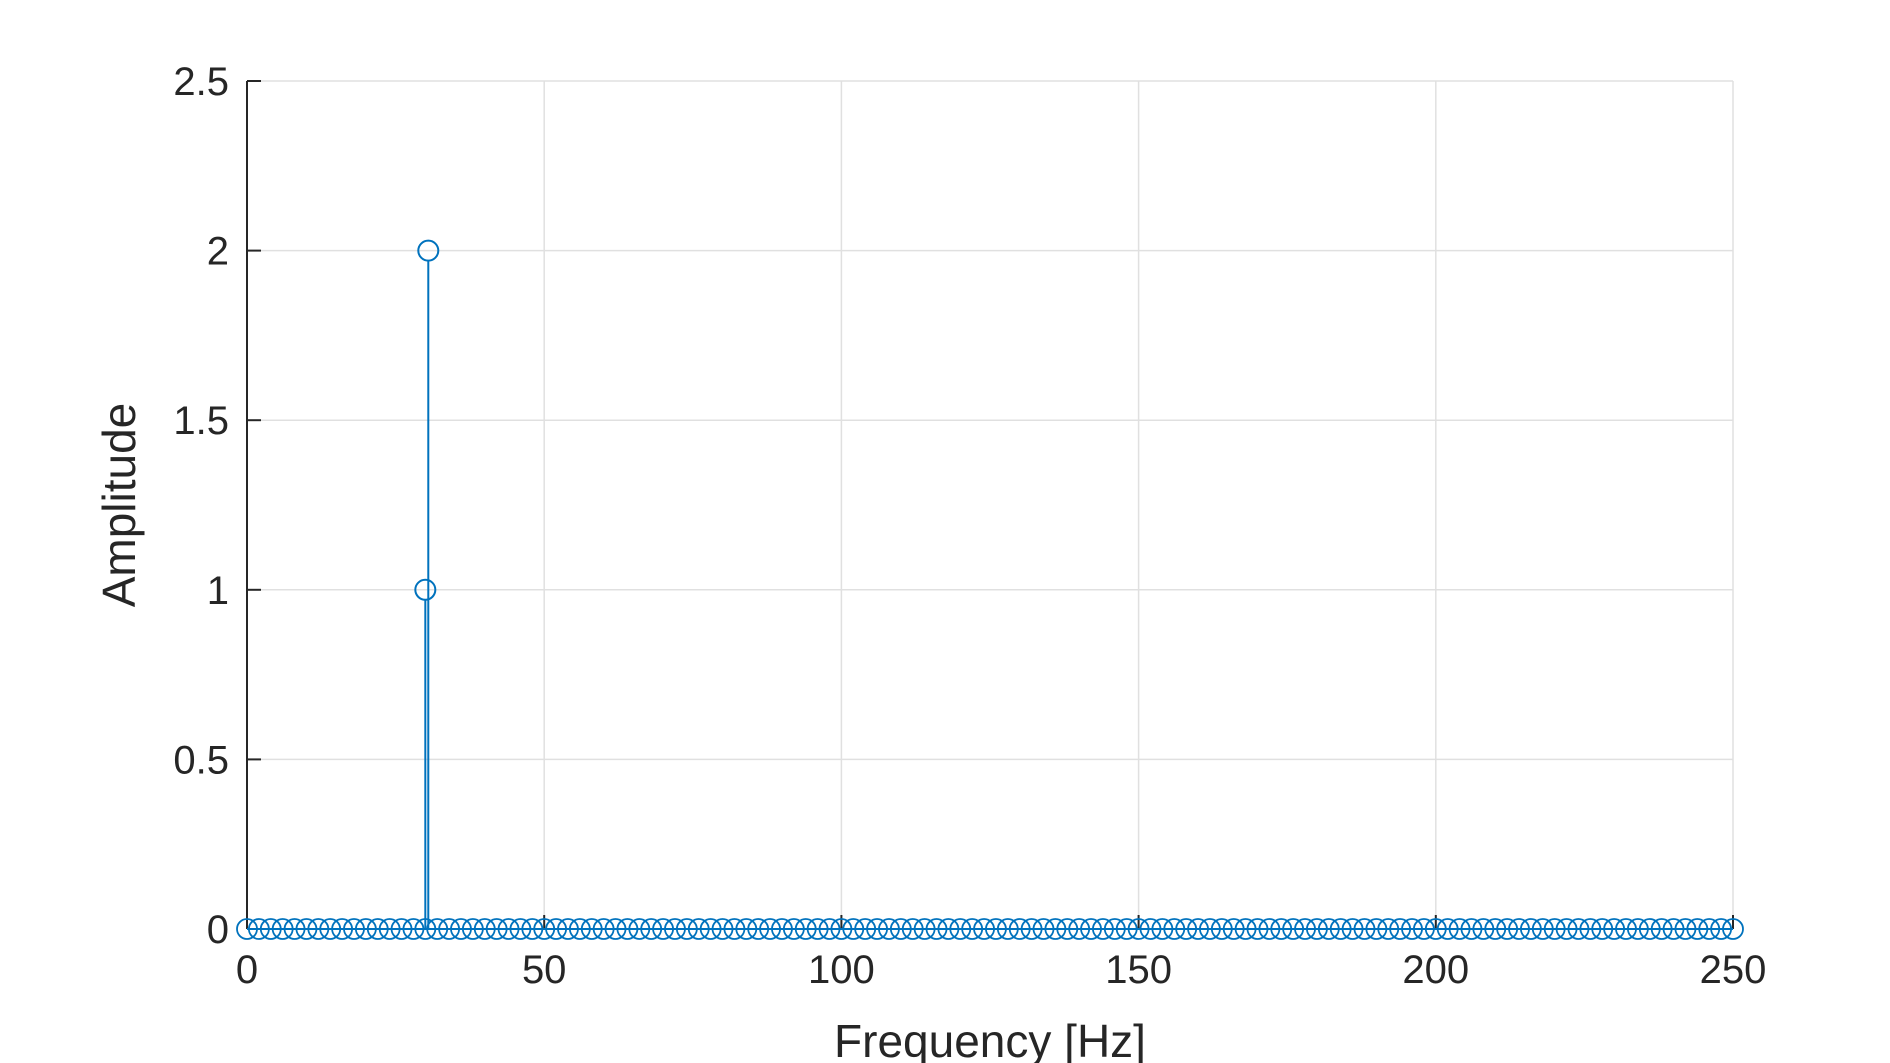  Describe the element at coordinates (544, 970) in the screenshot. I see `x-tick-label: 50` at that location.